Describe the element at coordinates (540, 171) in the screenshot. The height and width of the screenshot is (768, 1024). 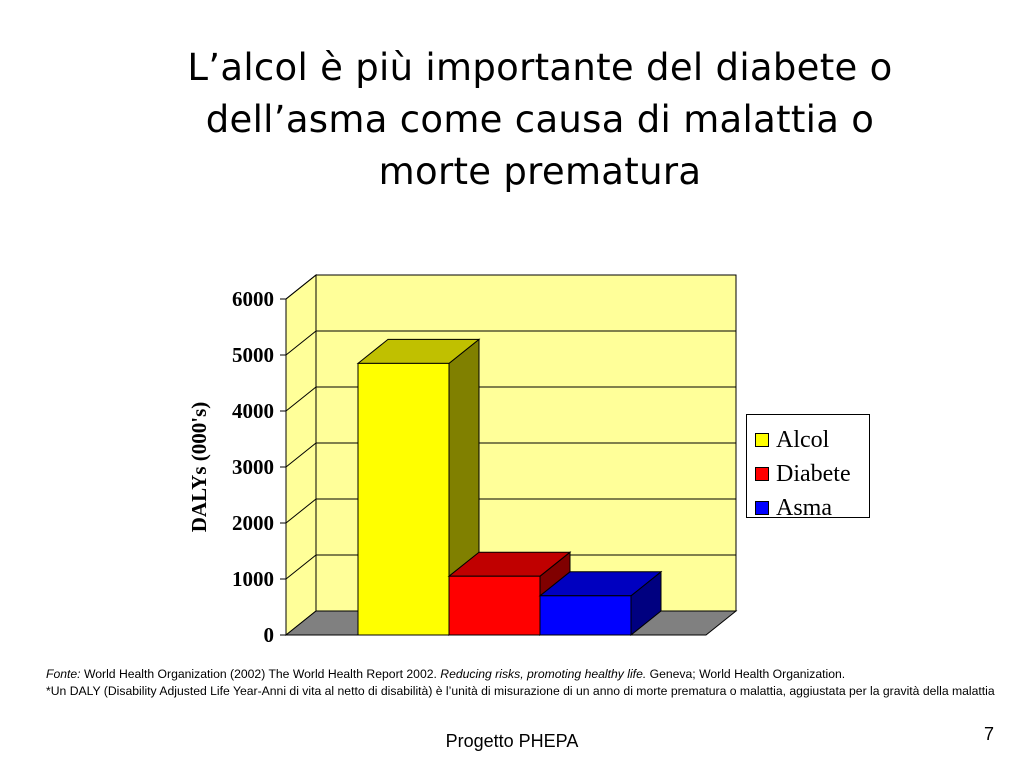
I see `title-line-3: morte prematura` at that location.